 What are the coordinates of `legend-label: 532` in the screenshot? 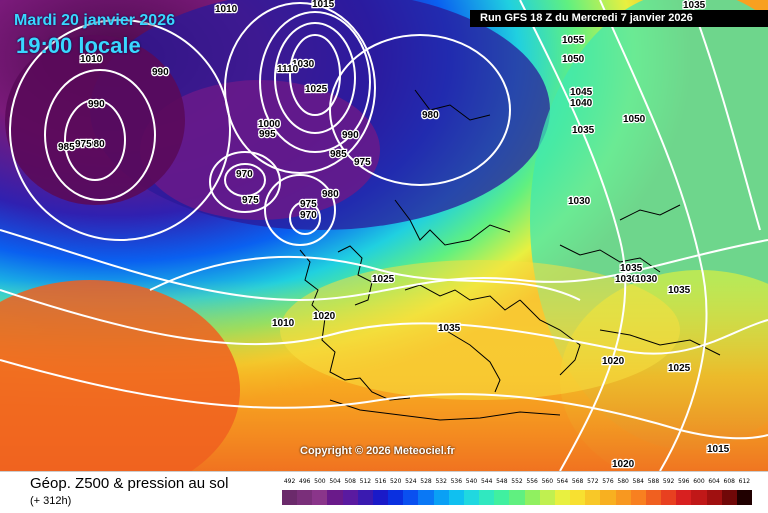 It's located at (441, 481).